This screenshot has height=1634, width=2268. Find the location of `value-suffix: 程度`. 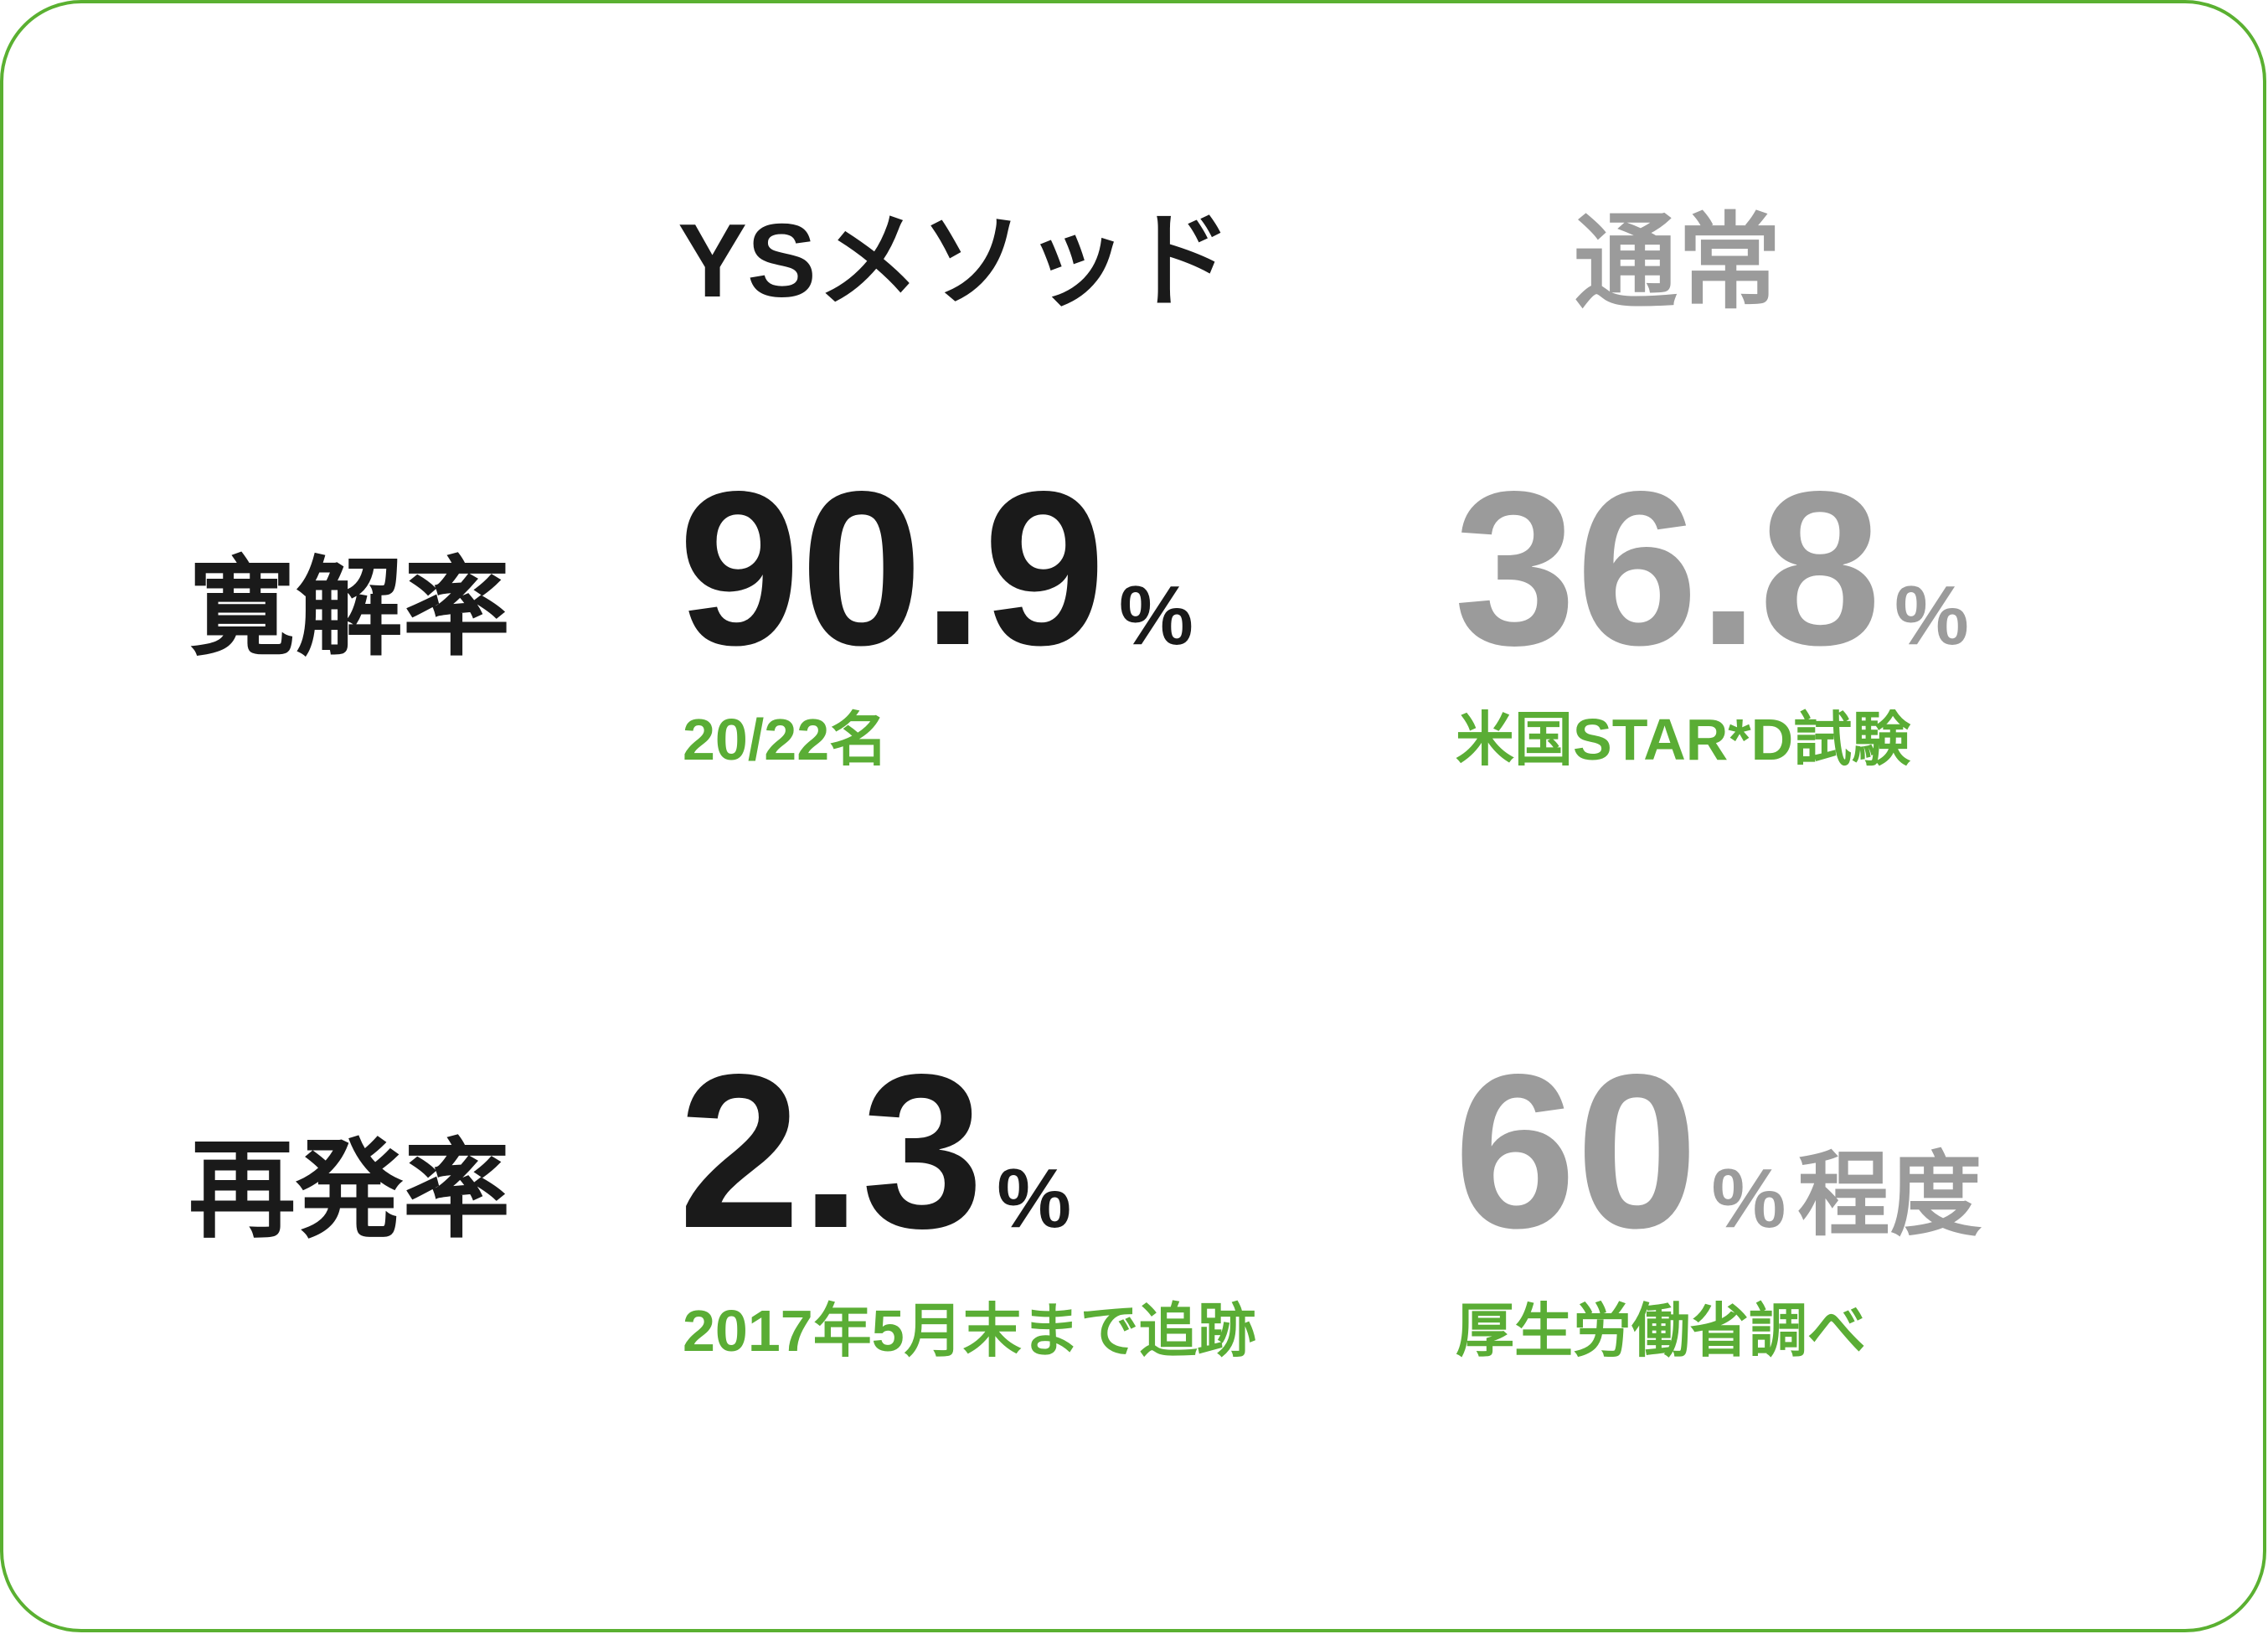

value-suffix: 程度 is located at coordinates (1889, 1195).